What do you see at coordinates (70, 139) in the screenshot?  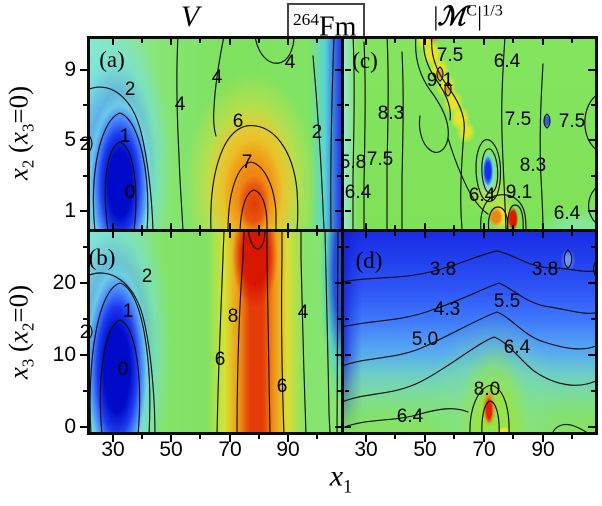 I see `tick-label: 5` at bounding box center [70, 139].